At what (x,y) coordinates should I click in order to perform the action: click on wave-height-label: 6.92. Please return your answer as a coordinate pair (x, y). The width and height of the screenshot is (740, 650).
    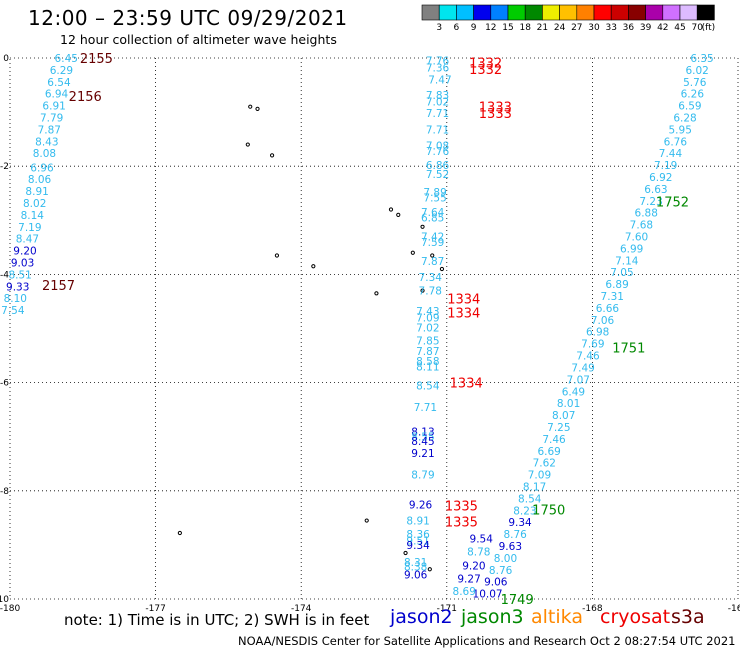
    Looking at the image, I should click on (660, 178).